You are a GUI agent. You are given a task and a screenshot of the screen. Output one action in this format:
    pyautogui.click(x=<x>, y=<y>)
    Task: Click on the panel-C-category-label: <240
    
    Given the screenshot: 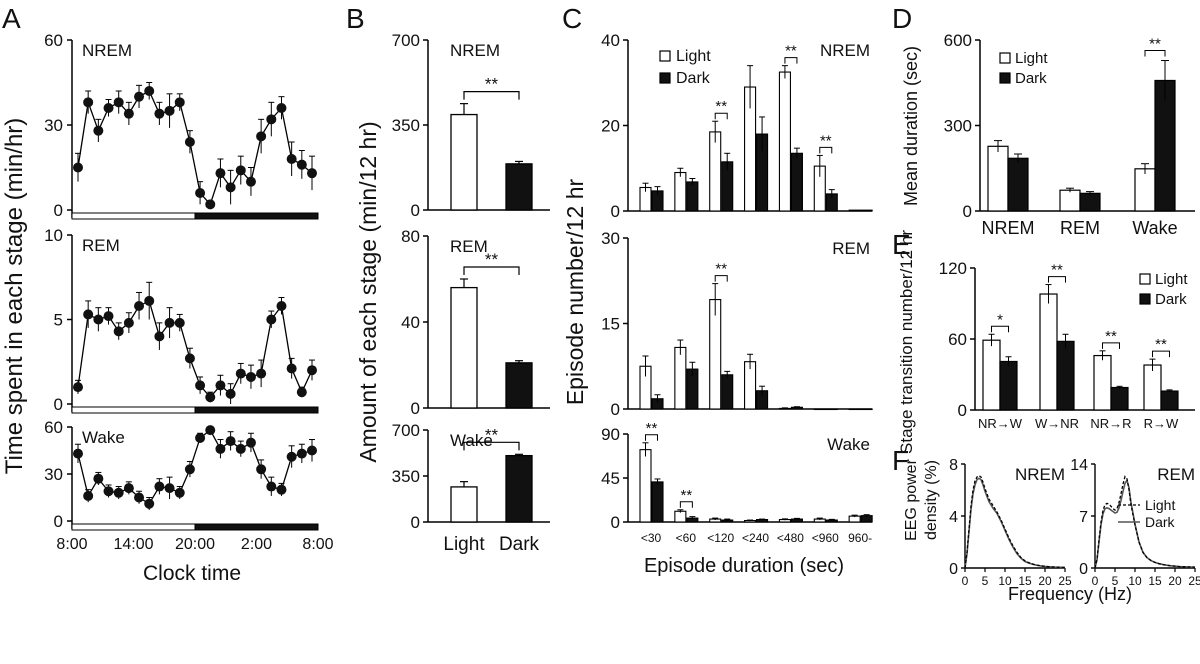 What is the action you would take?
    pyautogui.click(x=755, y=538)
    